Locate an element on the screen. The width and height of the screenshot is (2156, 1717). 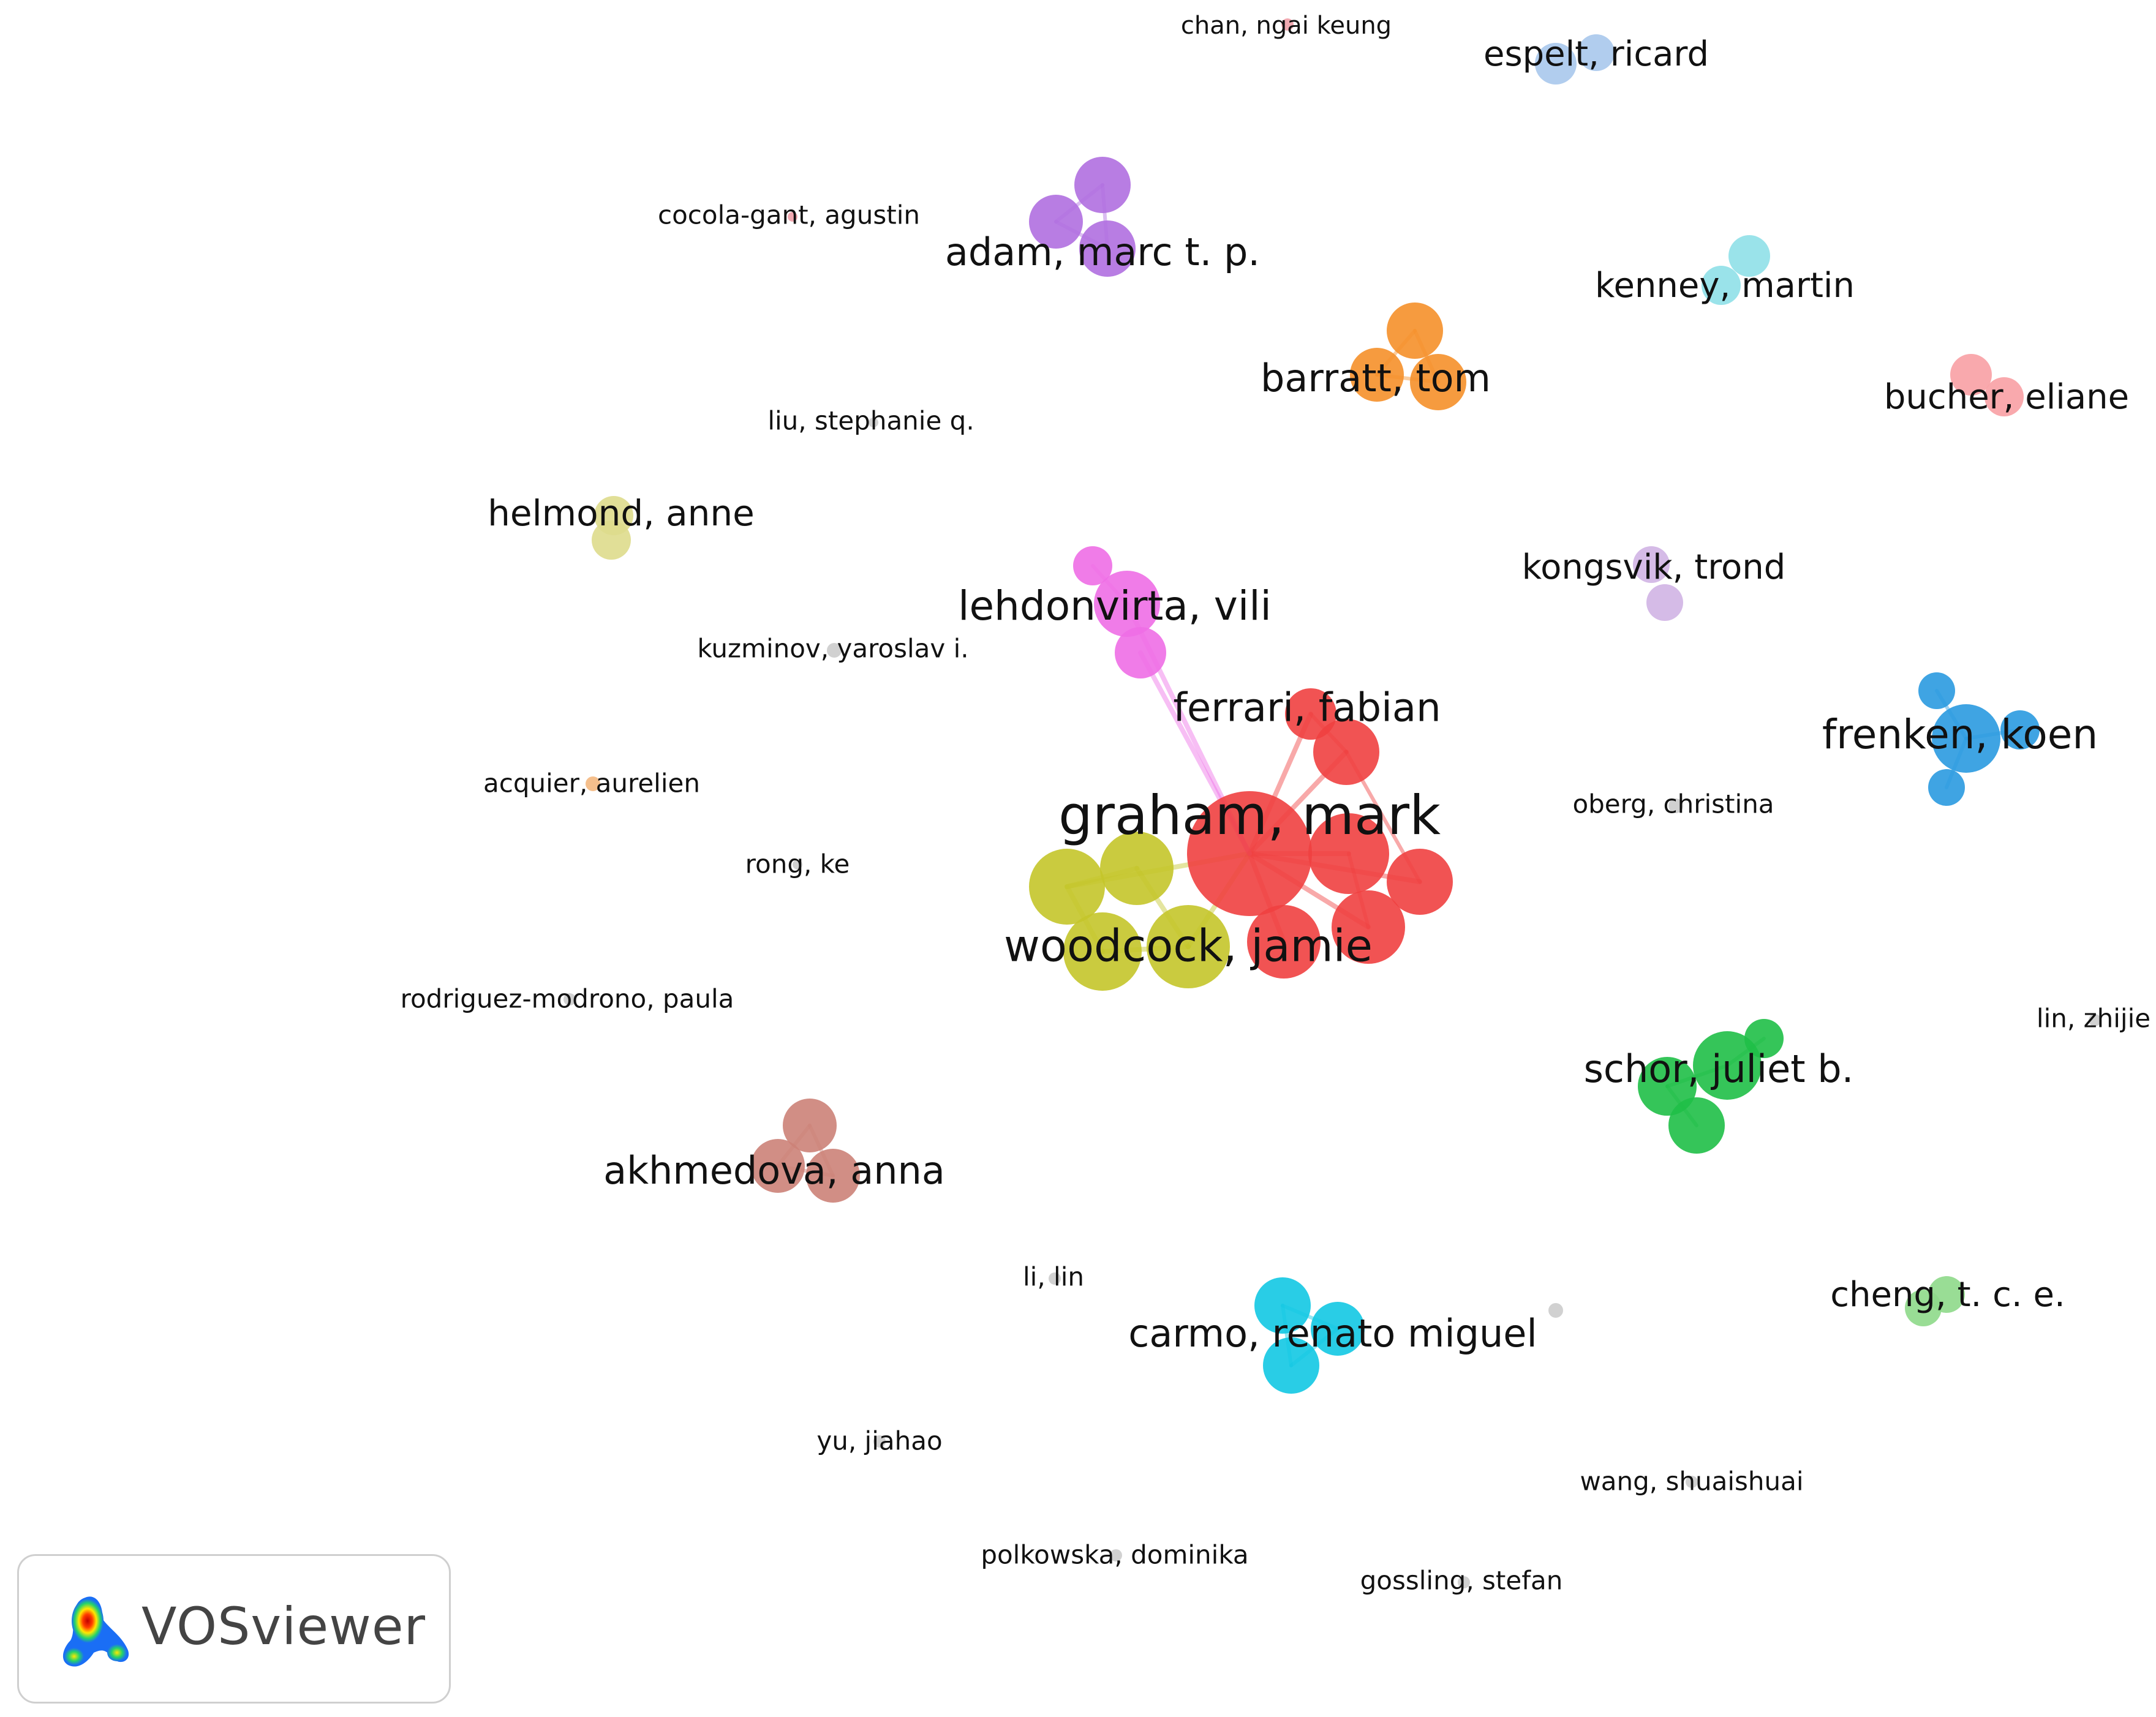
node-label-graham: graham, mark is located at coordinates (1249, 815).